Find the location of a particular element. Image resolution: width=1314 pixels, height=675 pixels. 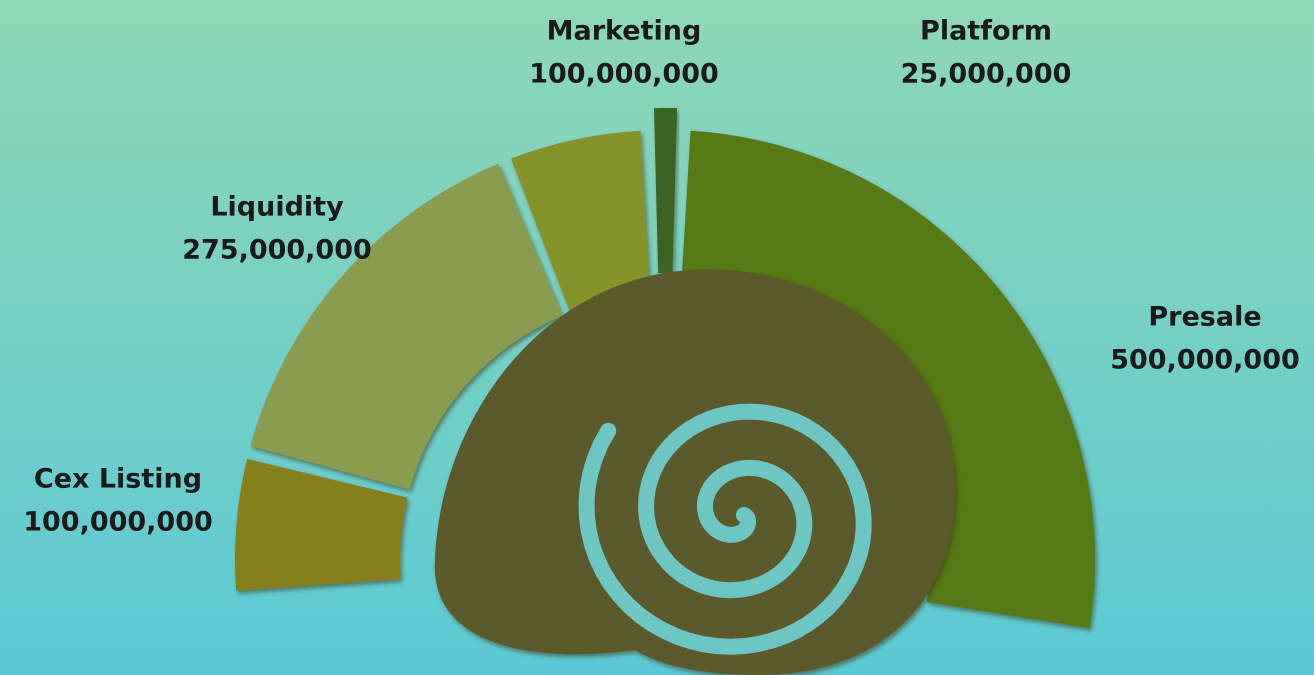

segment-label: Cex Listing is located at coordinates (118, 479).